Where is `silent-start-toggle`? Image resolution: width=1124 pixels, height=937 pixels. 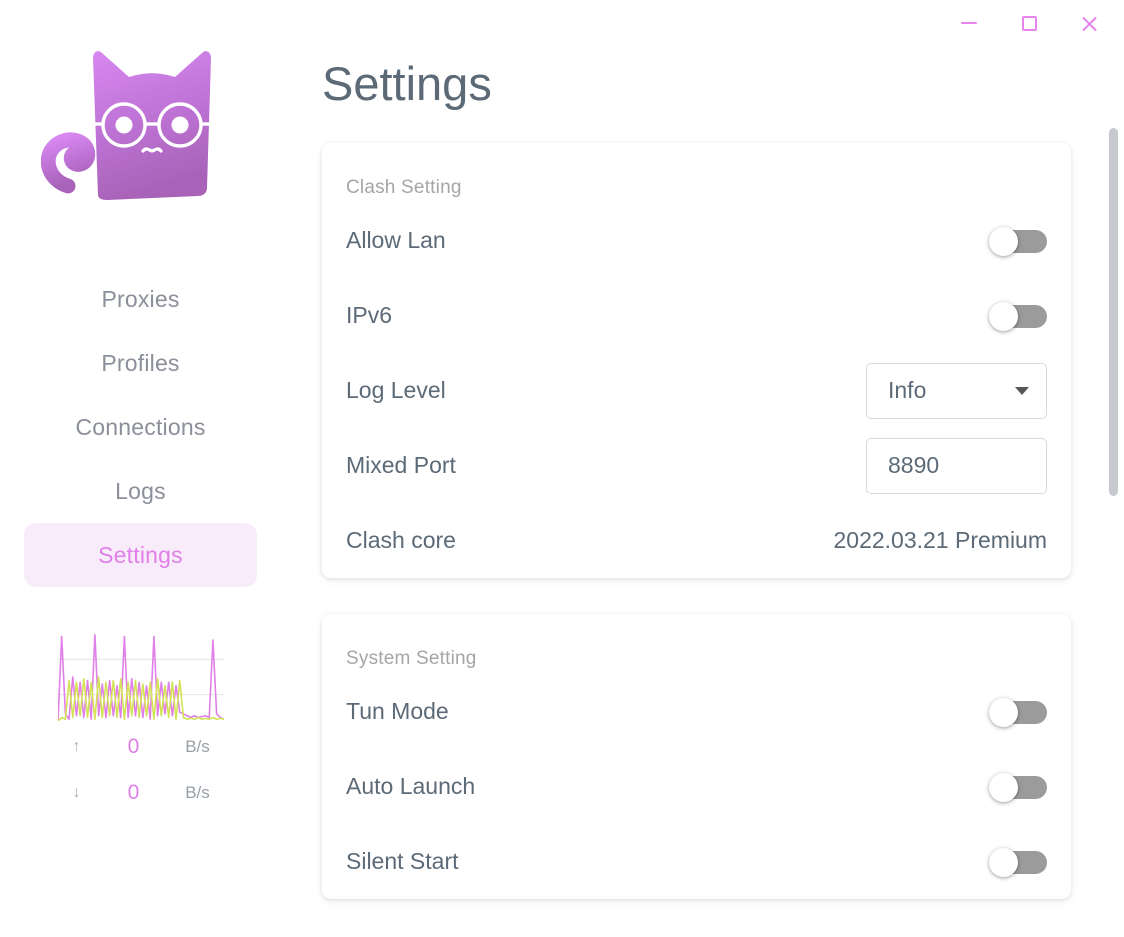 silent-start-toggle is located at coordinates (1018, 862).